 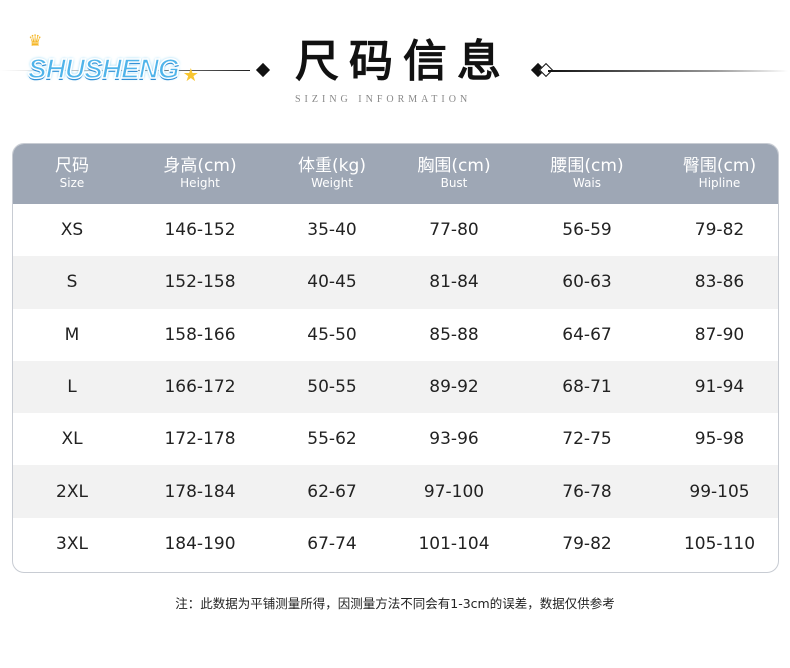 What do you see at coordinates (454, 282) in the screenshot?
I see `table-cell: 81-84` at bounding box center [454, 282].